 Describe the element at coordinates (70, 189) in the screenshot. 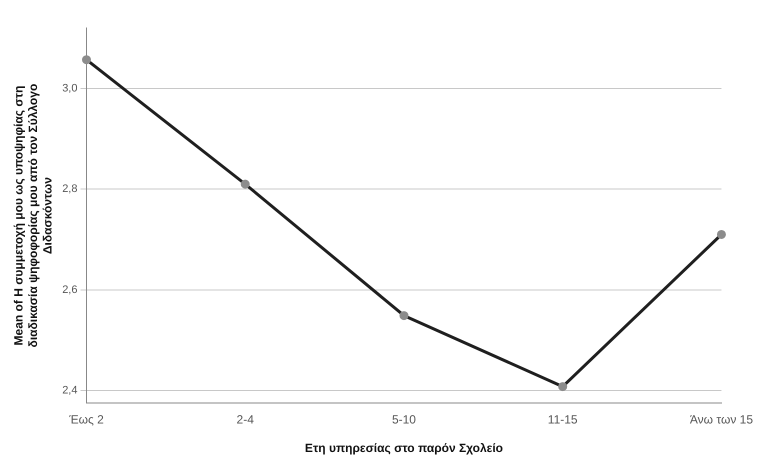

I see `y-tick-label: 2,8` at that location.